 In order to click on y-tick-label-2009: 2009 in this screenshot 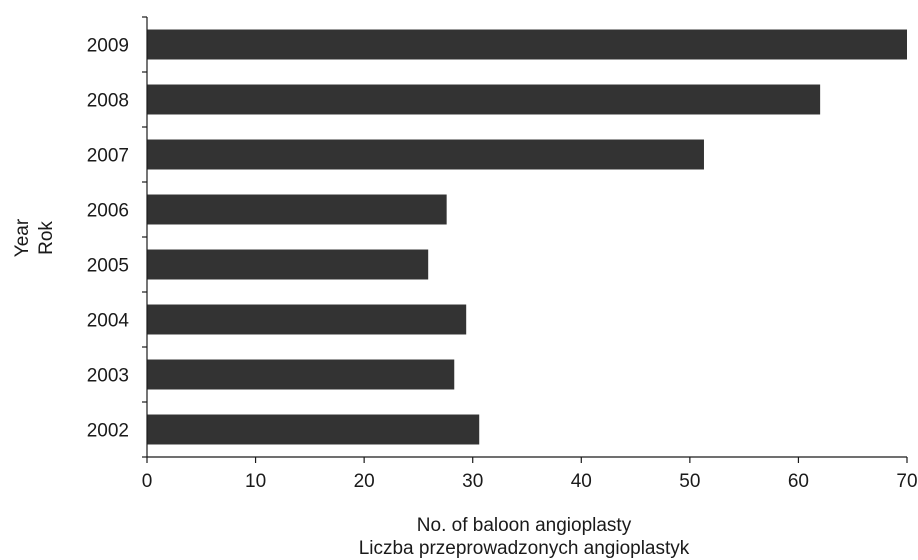, I will do `click(108, 46)`.